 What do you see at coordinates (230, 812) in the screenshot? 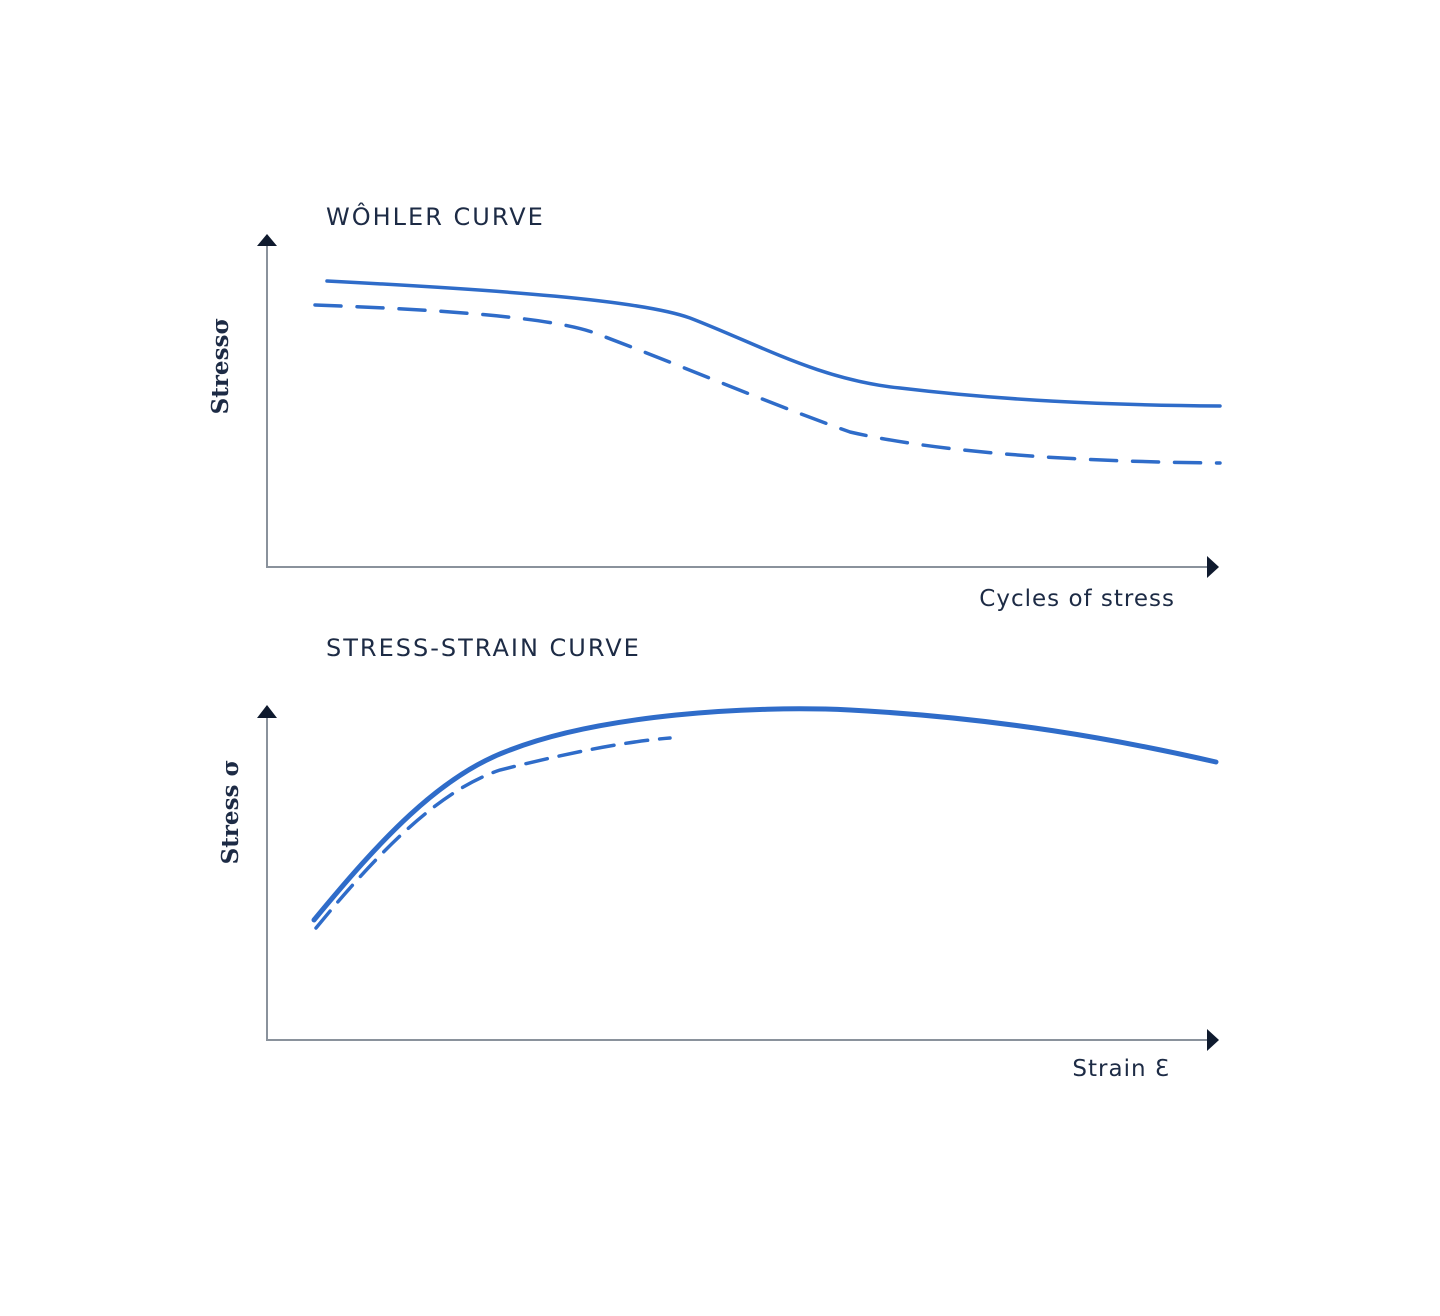
I see `y-axis-label: Stress σ` at bounding box center [230, 812].